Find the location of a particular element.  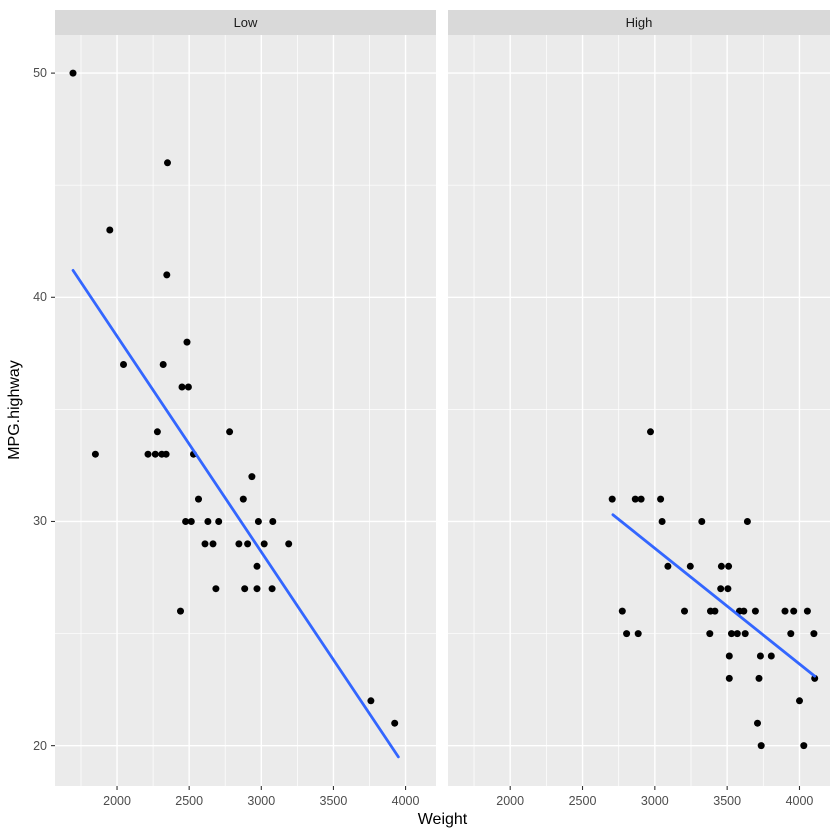

y-tick-label: 30 is located at coordinates (40, 521).